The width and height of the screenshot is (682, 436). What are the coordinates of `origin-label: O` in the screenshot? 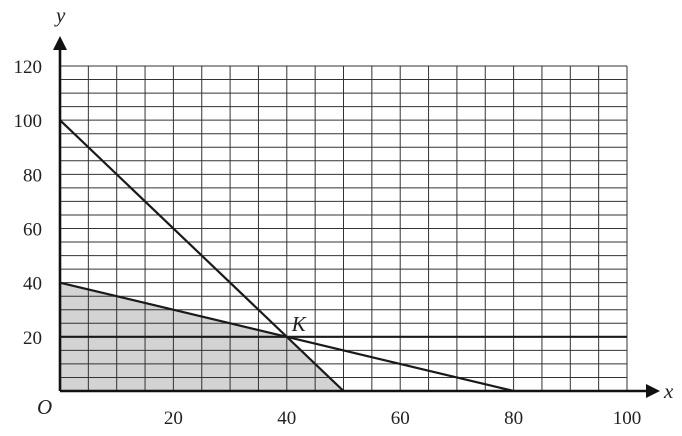 It's located at (44, 407).